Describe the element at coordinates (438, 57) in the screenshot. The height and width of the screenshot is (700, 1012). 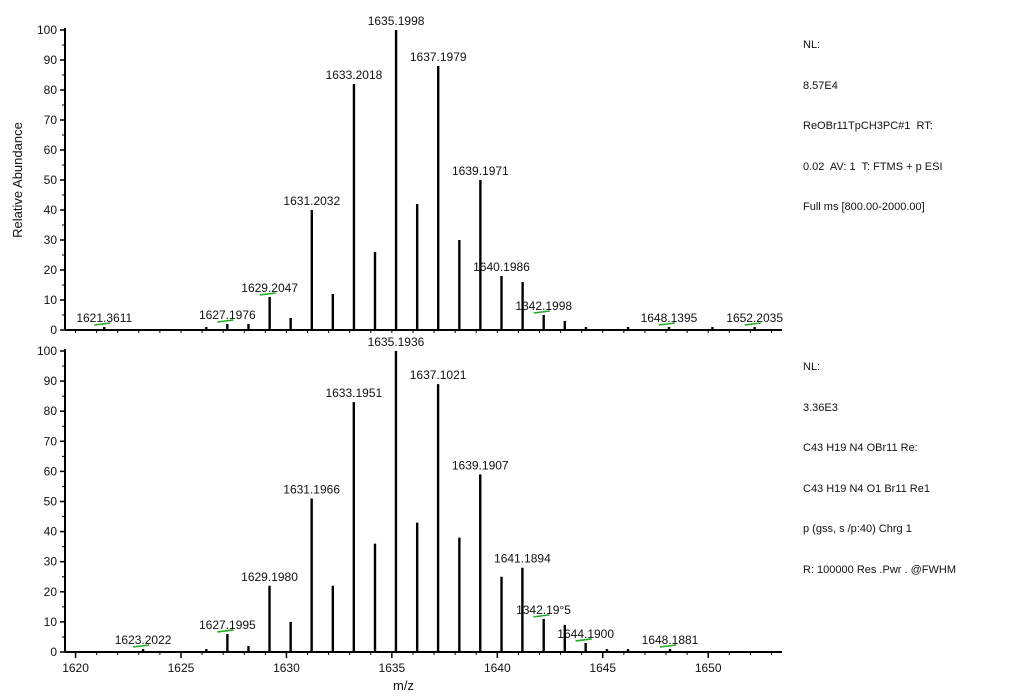
I see `peak-label: 1637.1979` at that location.